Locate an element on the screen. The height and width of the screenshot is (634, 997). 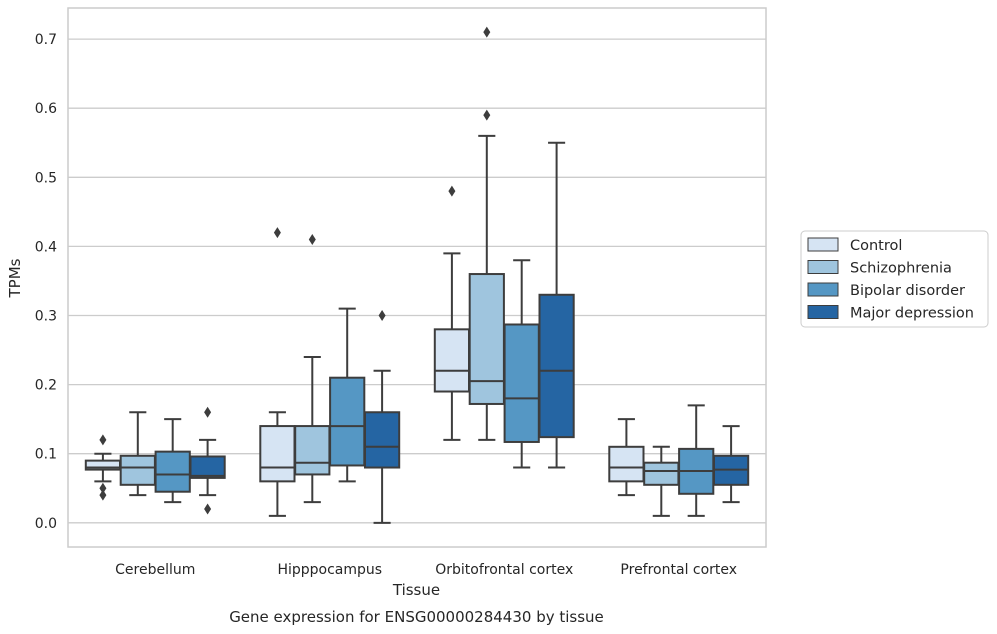
legend-label: Major depression is located at coordinates (912, 314).